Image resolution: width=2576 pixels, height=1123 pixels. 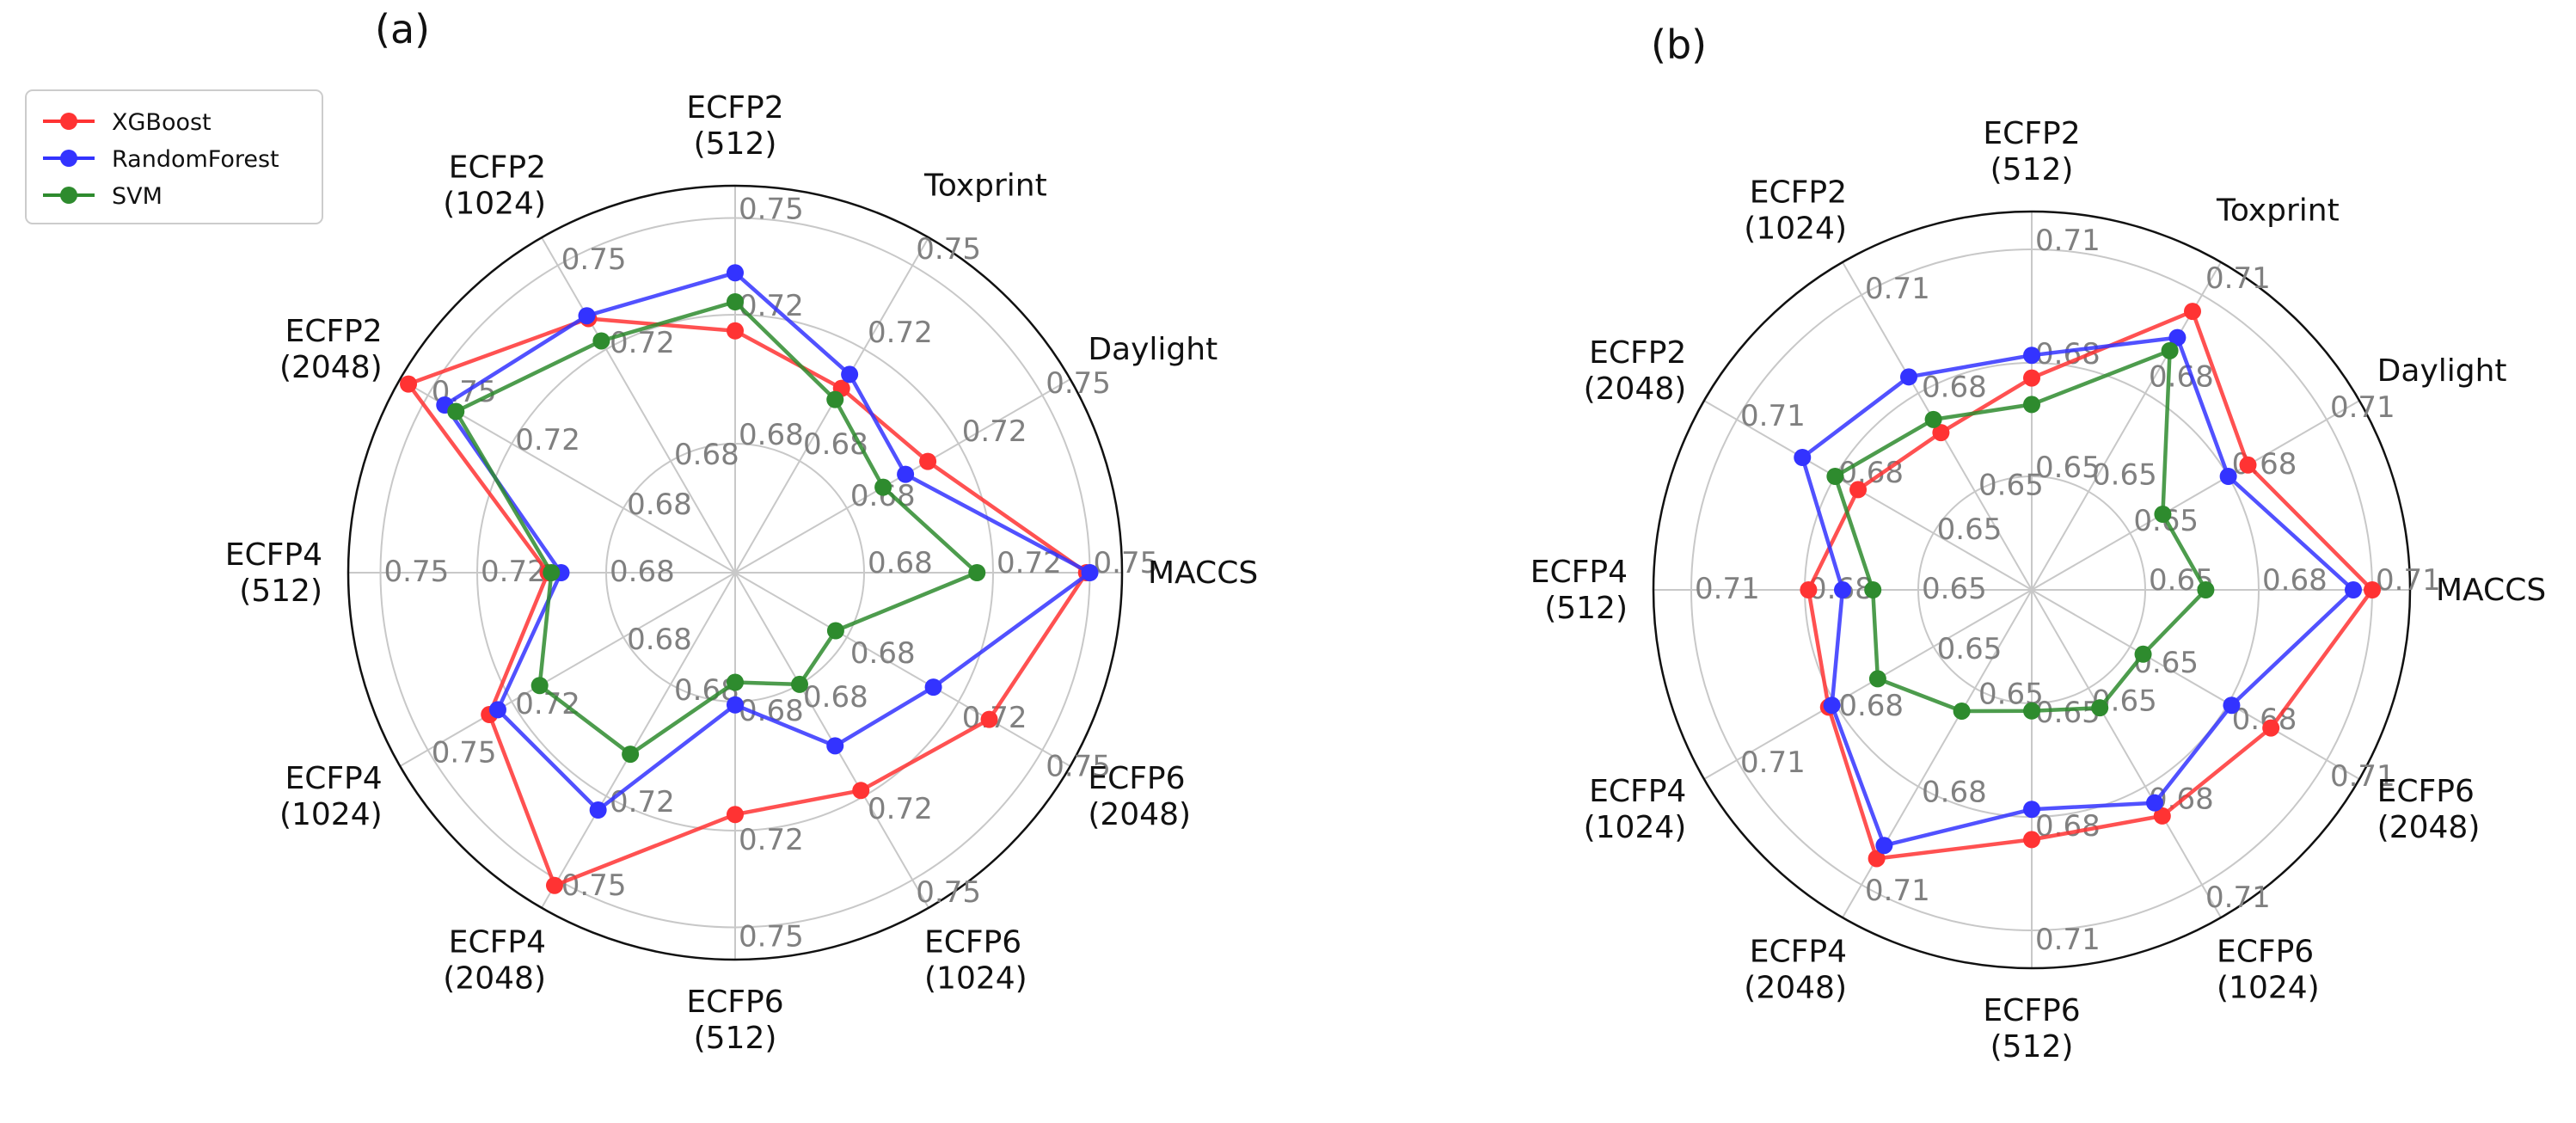 I want to click on axis-label-toxprint: Toxprint, so click(x=985, y=186).